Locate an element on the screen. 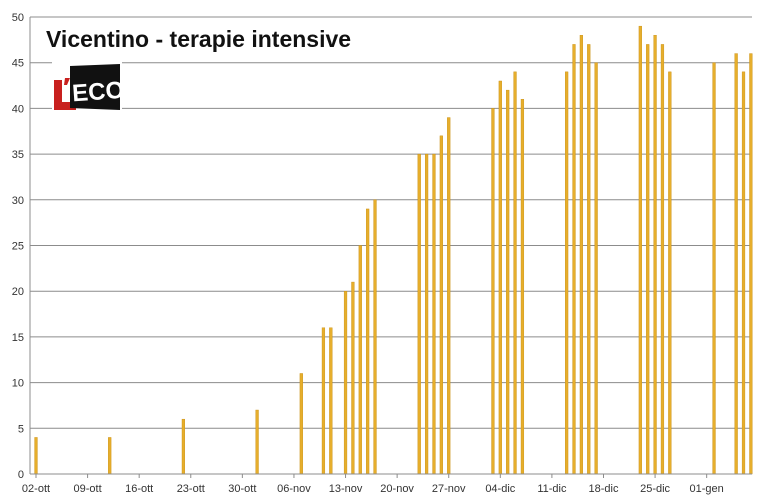  x-tick-label: 27-nov is located at coordinates (449, 489).